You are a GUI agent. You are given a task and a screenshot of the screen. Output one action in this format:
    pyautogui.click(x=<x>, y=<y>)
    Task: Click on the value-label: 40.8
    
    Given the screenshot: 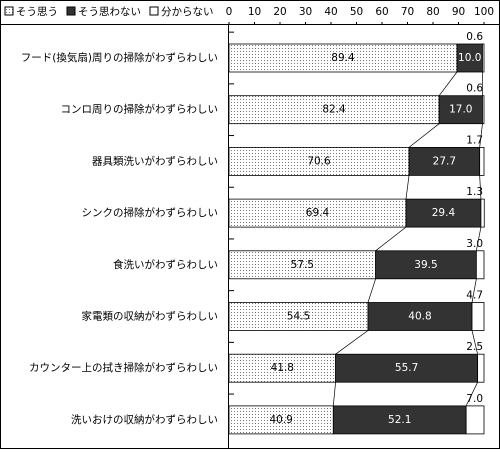 What is the action you would take?
    pyautogui.click(x=419, y=317)
    